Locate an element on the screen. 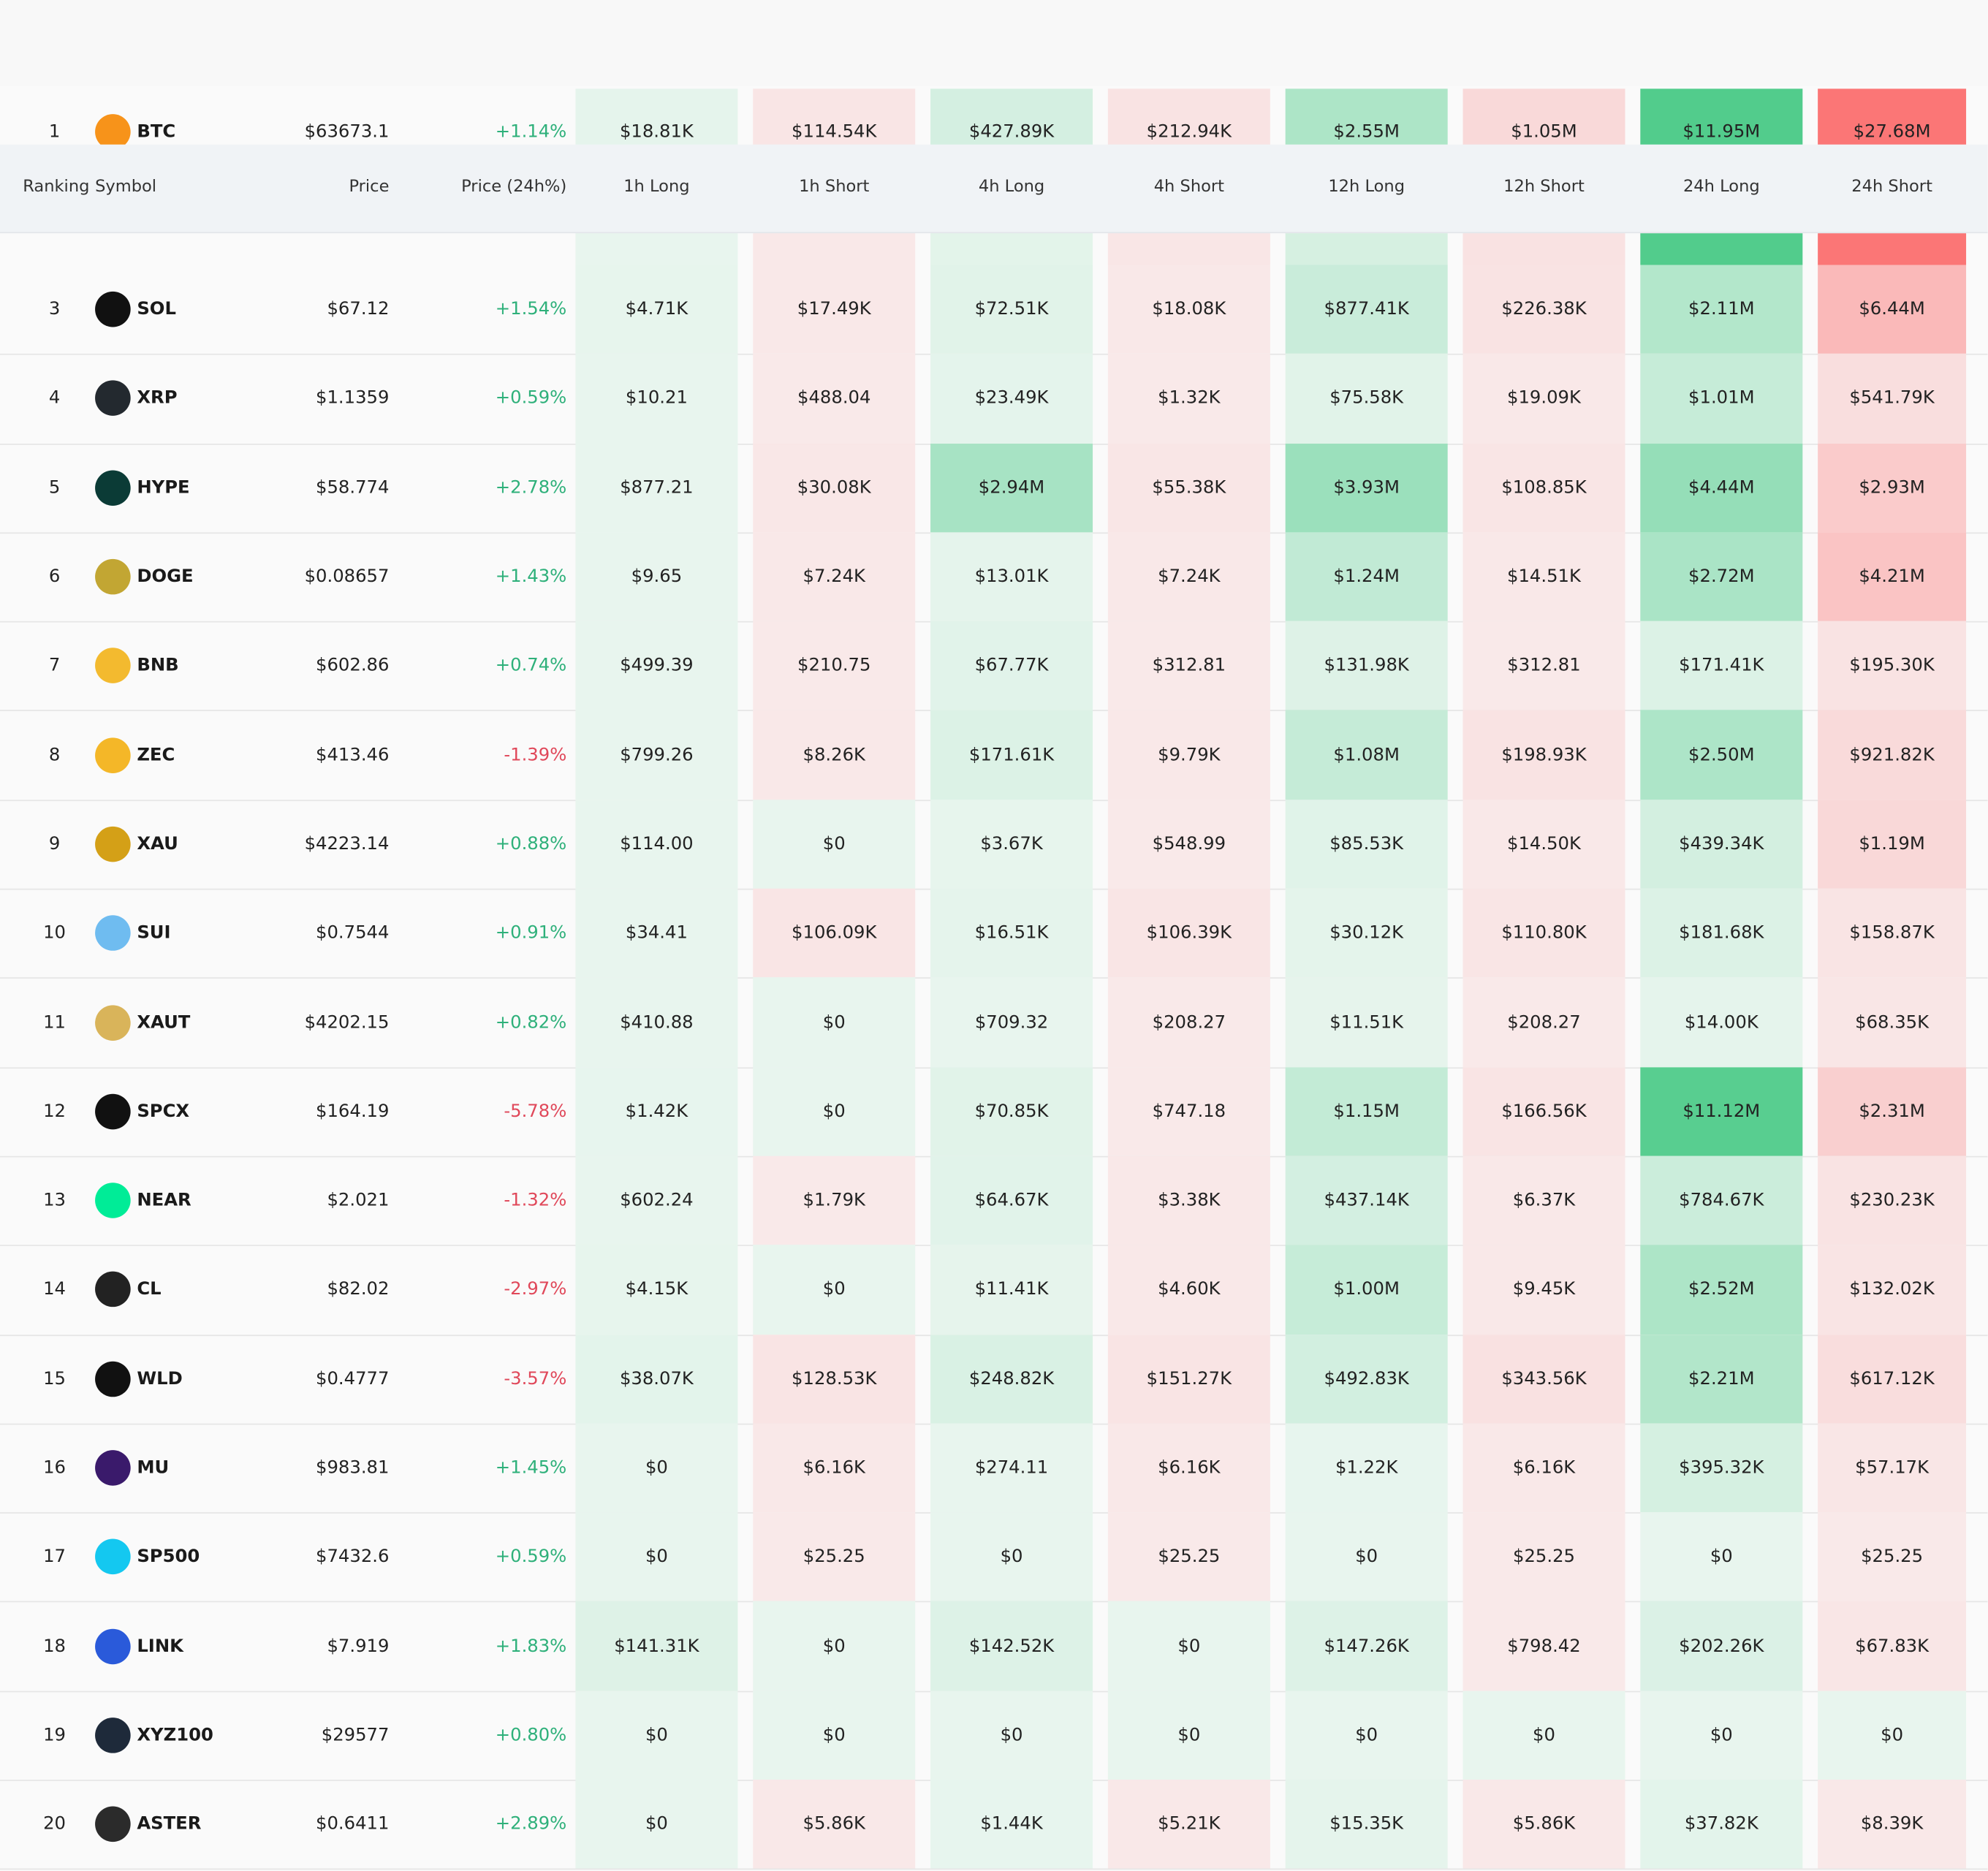 Image resolution: width=1988 pixels, height=1871 pixels. symbol: CL is located at coordinates (149, 1290).